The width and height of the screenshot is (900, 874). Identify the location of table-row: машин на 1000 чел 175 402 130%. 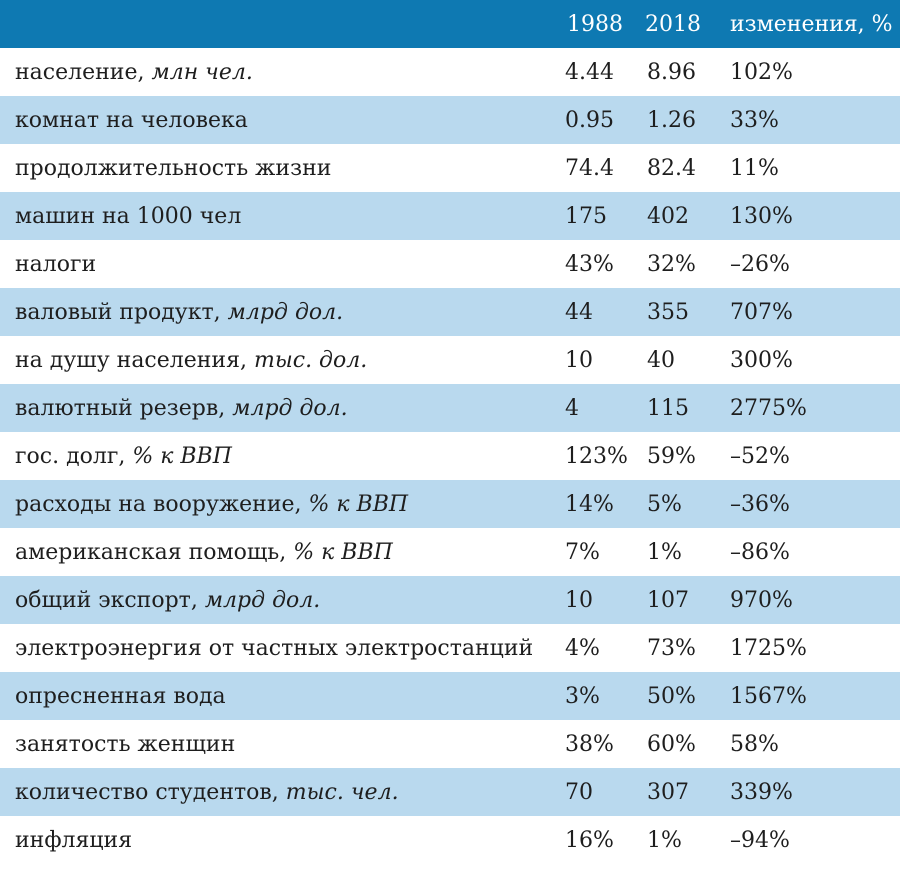
(450, 216).